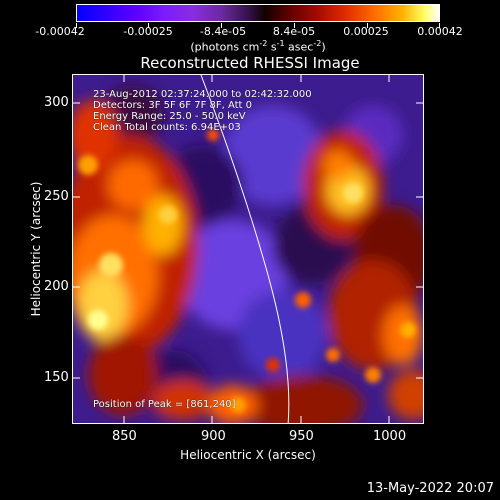 The image size is (500, 500). What do you see at coordinates (323, 47) in the screenshot?
I see `units-part: )` at bounding box center [323, 47].